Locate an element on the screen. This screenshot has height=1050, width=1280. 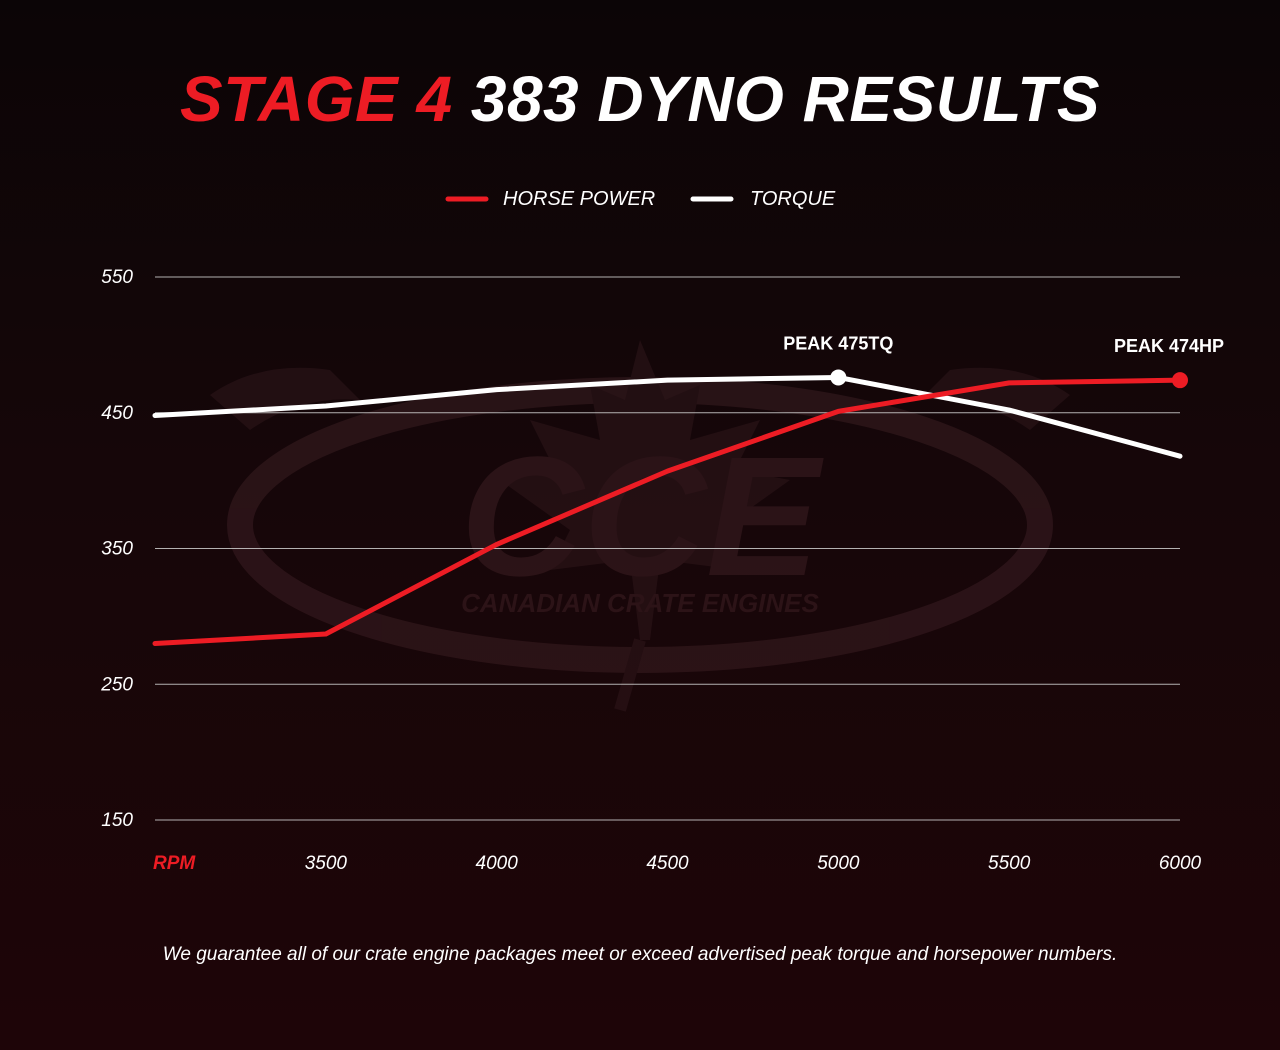
legend-label: TORQUE is located at coordinates (793, 199).